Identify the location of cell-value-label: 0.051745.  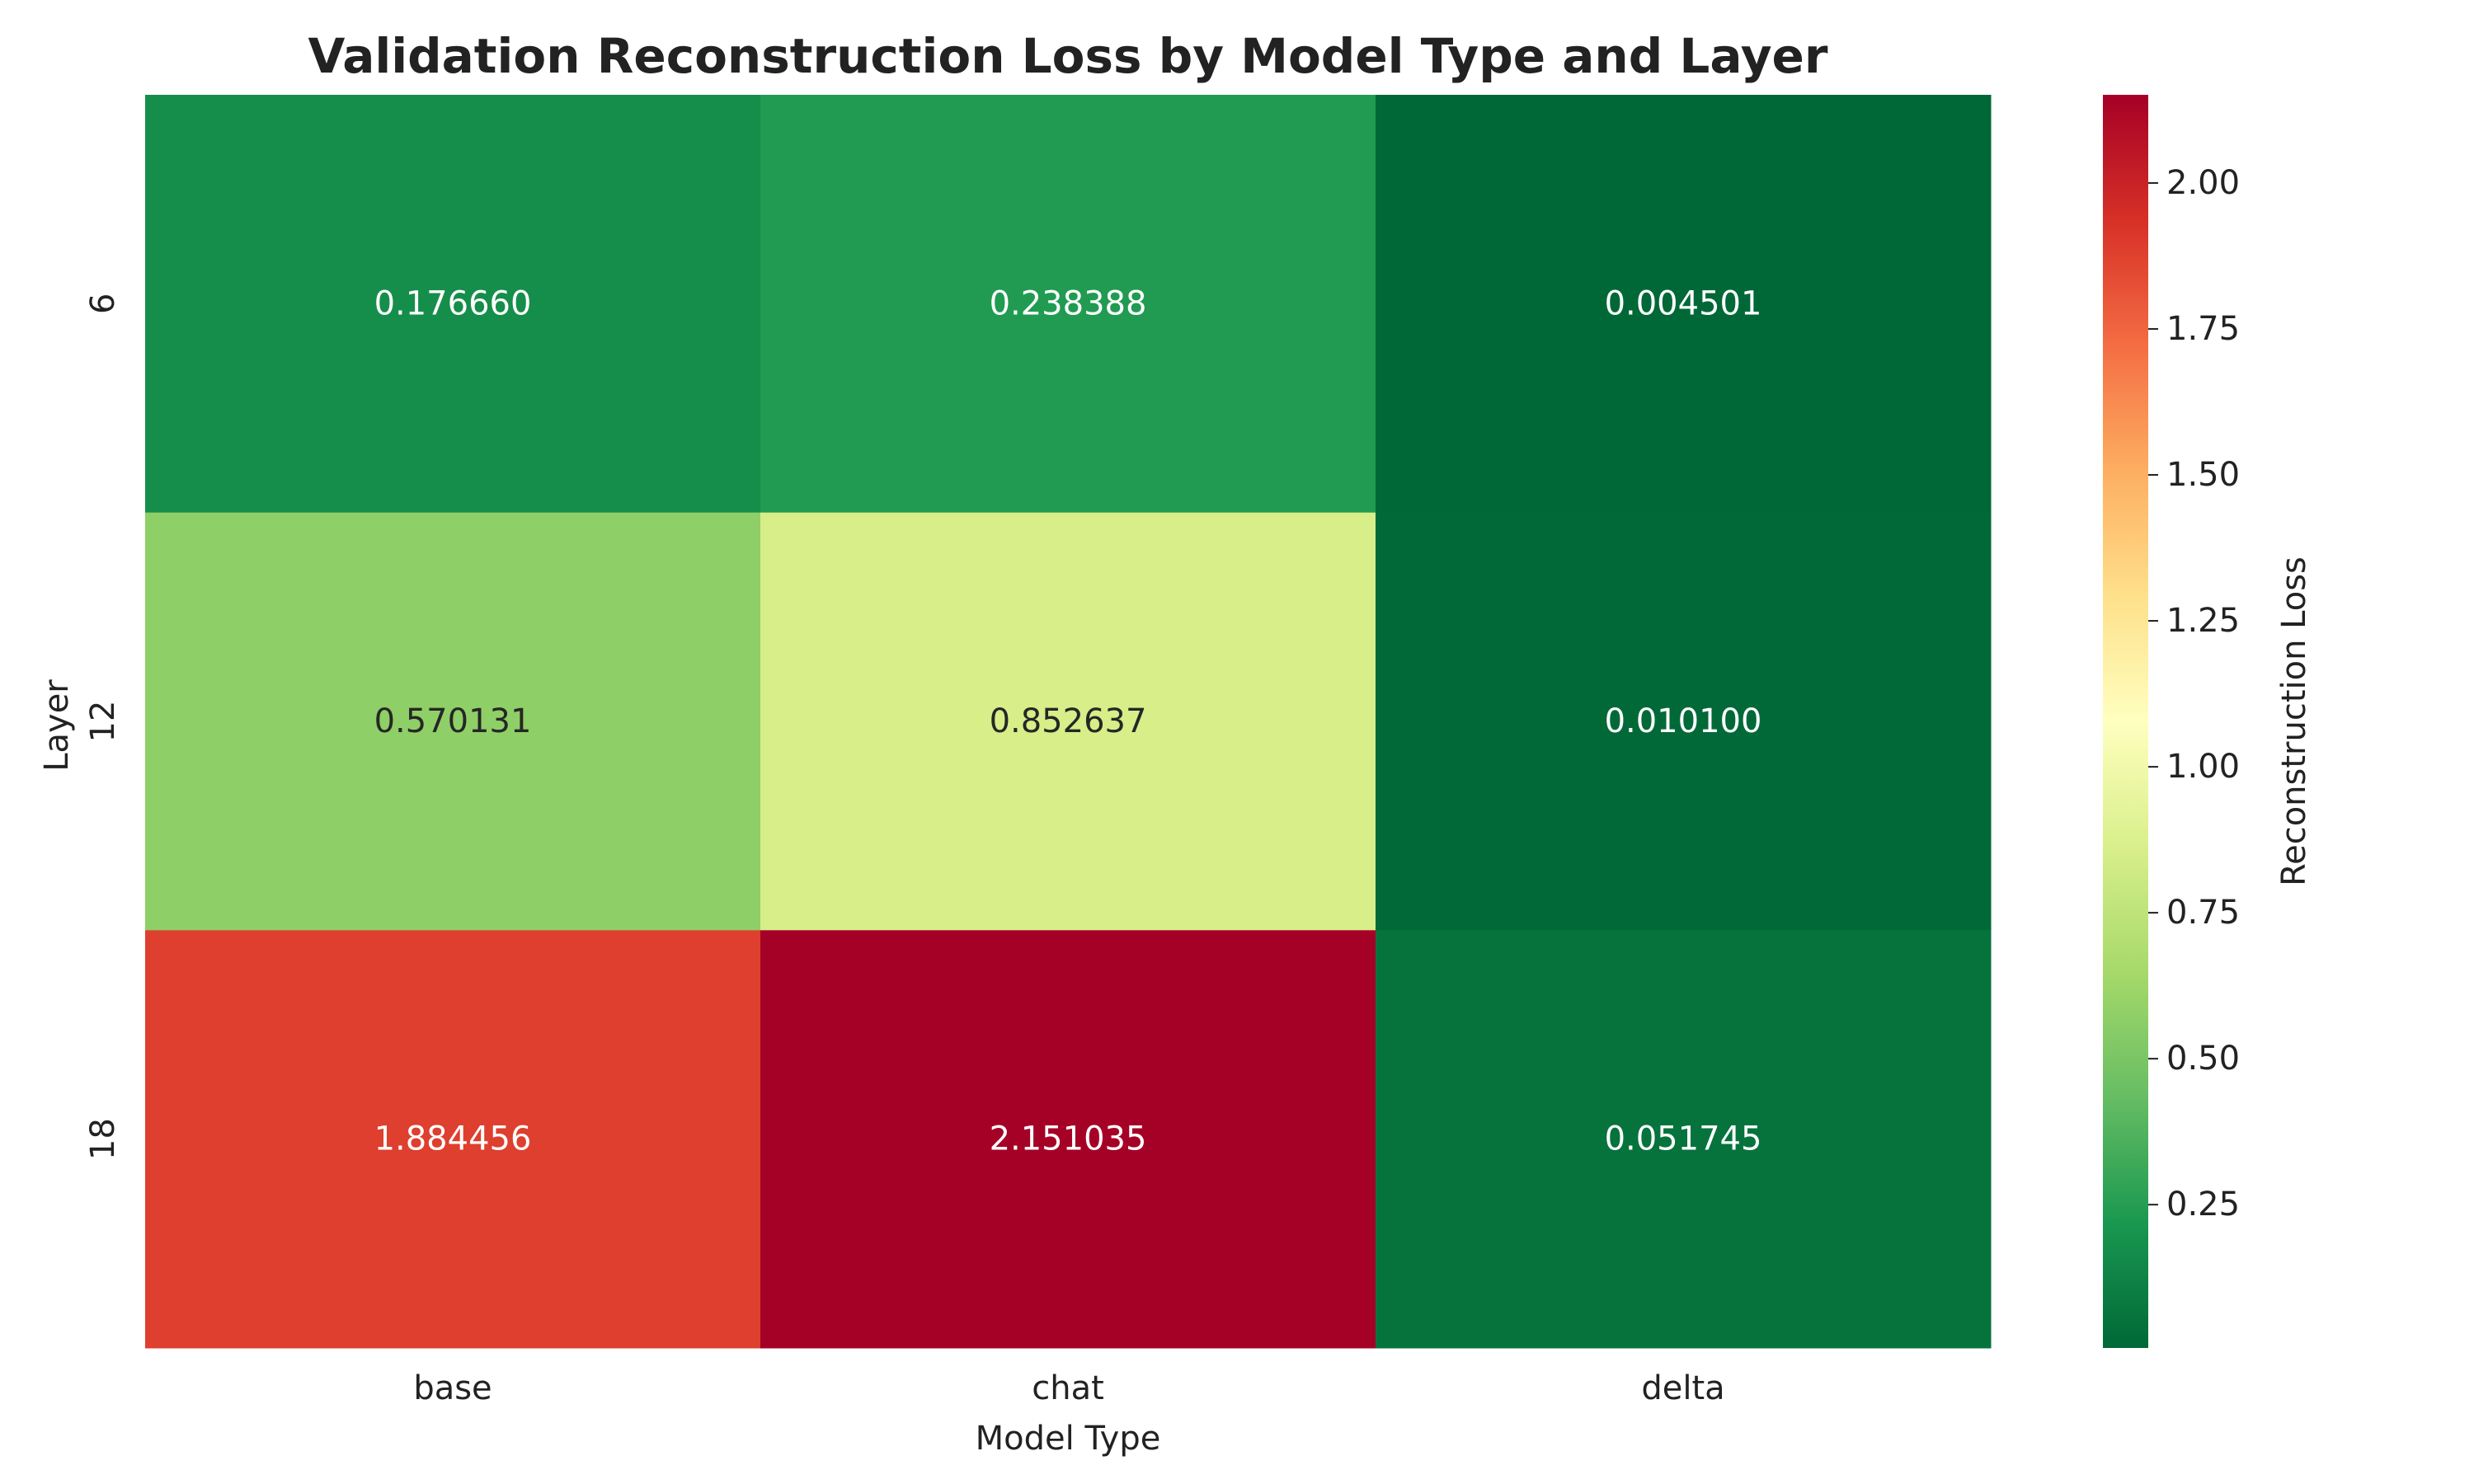
(1683, 1139).